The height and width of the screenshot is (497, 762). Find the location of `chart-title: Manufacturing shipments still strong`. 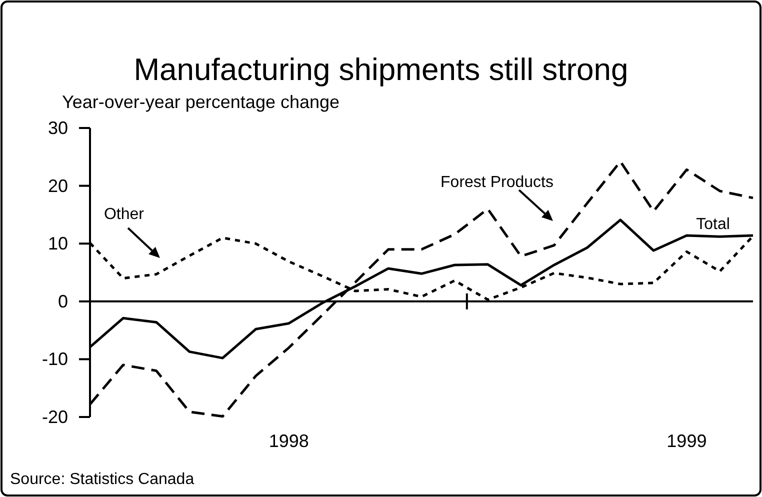

chart-title: Manufacturing shipments still strong is located at coordinates (381, 69).